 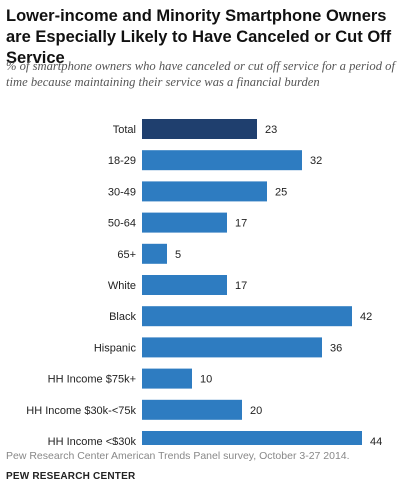 I want to click on category-label-white: White, so click(x=122, y=286).